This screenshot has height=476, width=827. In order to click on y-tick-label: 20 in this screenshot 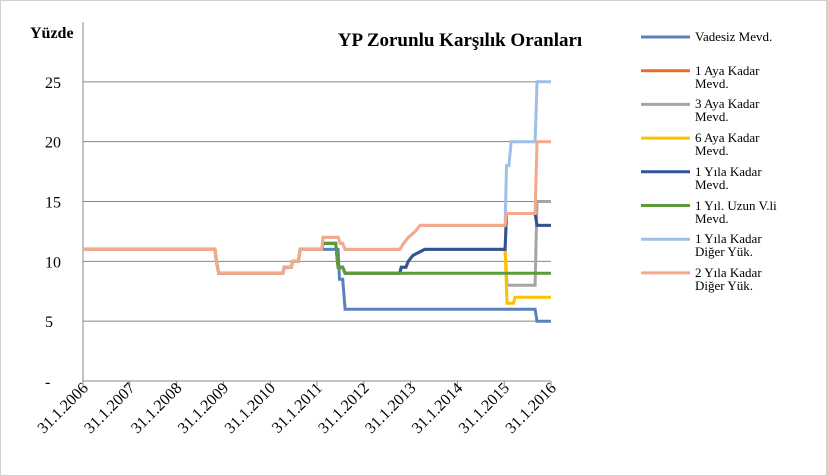, I will do `click(53, 143)`.